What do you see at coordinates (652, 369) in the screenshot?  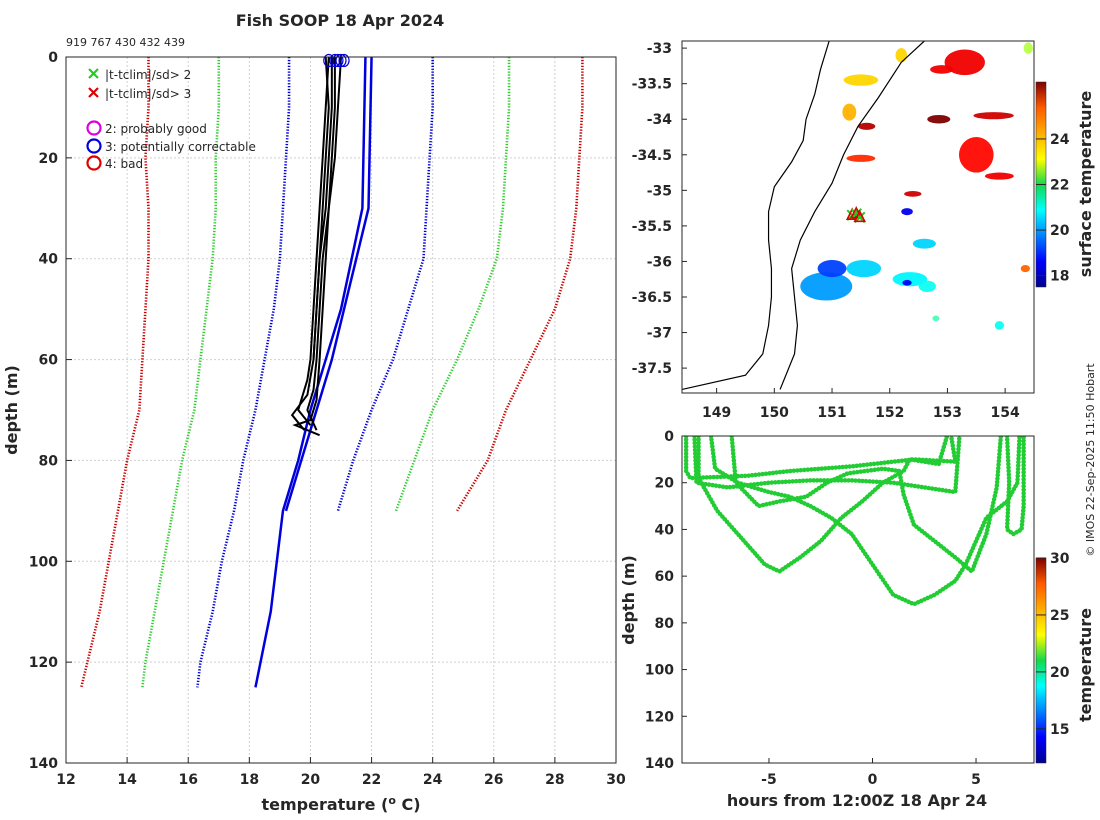 I see `sst-map-y-tick-label: -37.5` at bounding box center [652, 369].